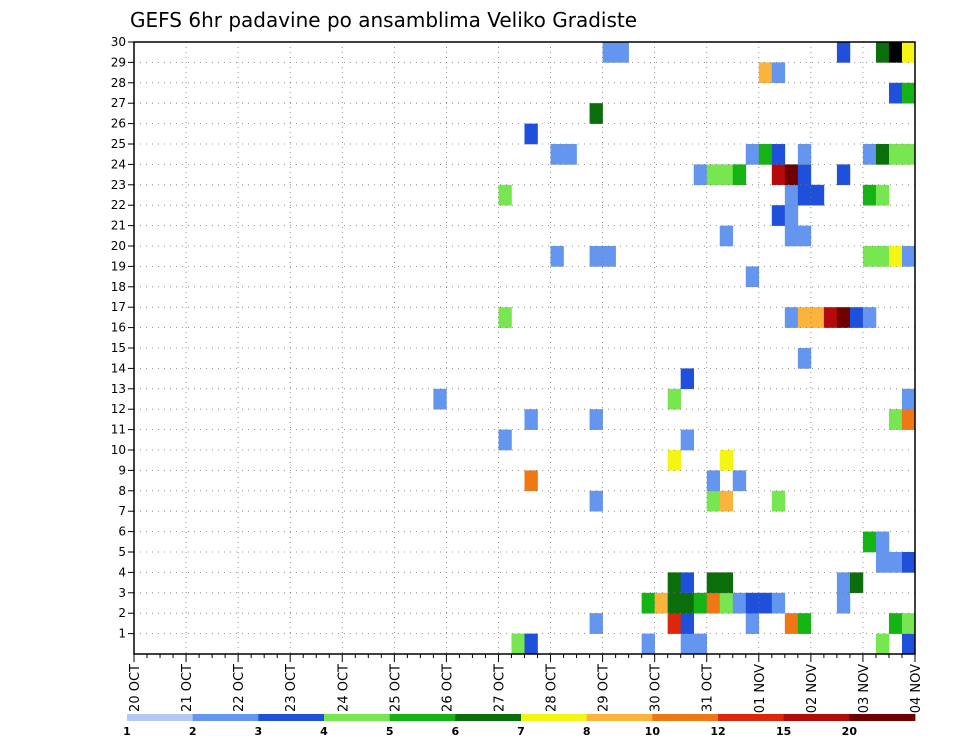 The image size is (960, 742). Describe the element at coordinates (456, 731) in the screenshot. I see `colorbar-label: 6` at that location.